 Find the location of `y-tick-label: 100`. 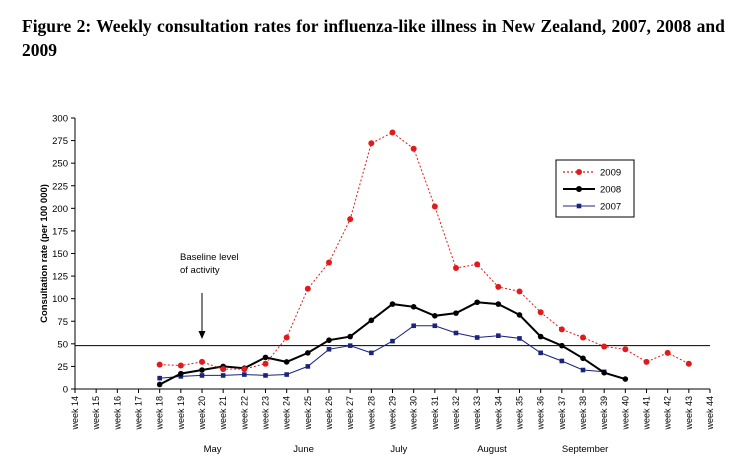

y-tick-label: 100 is located at coordinates (60, 299).